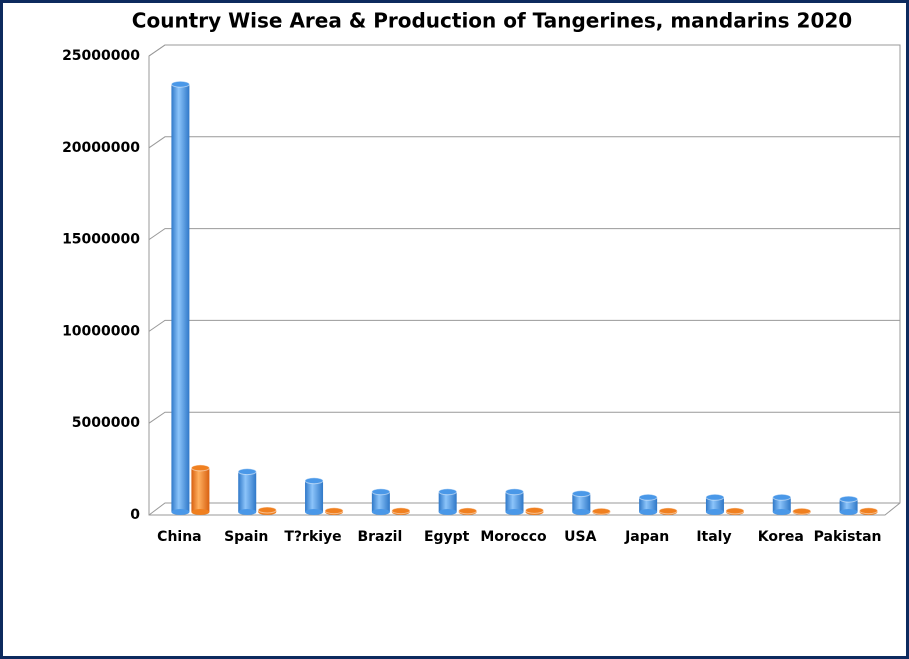  I want to click on x-tick-label: Japan, so click(646, 537).